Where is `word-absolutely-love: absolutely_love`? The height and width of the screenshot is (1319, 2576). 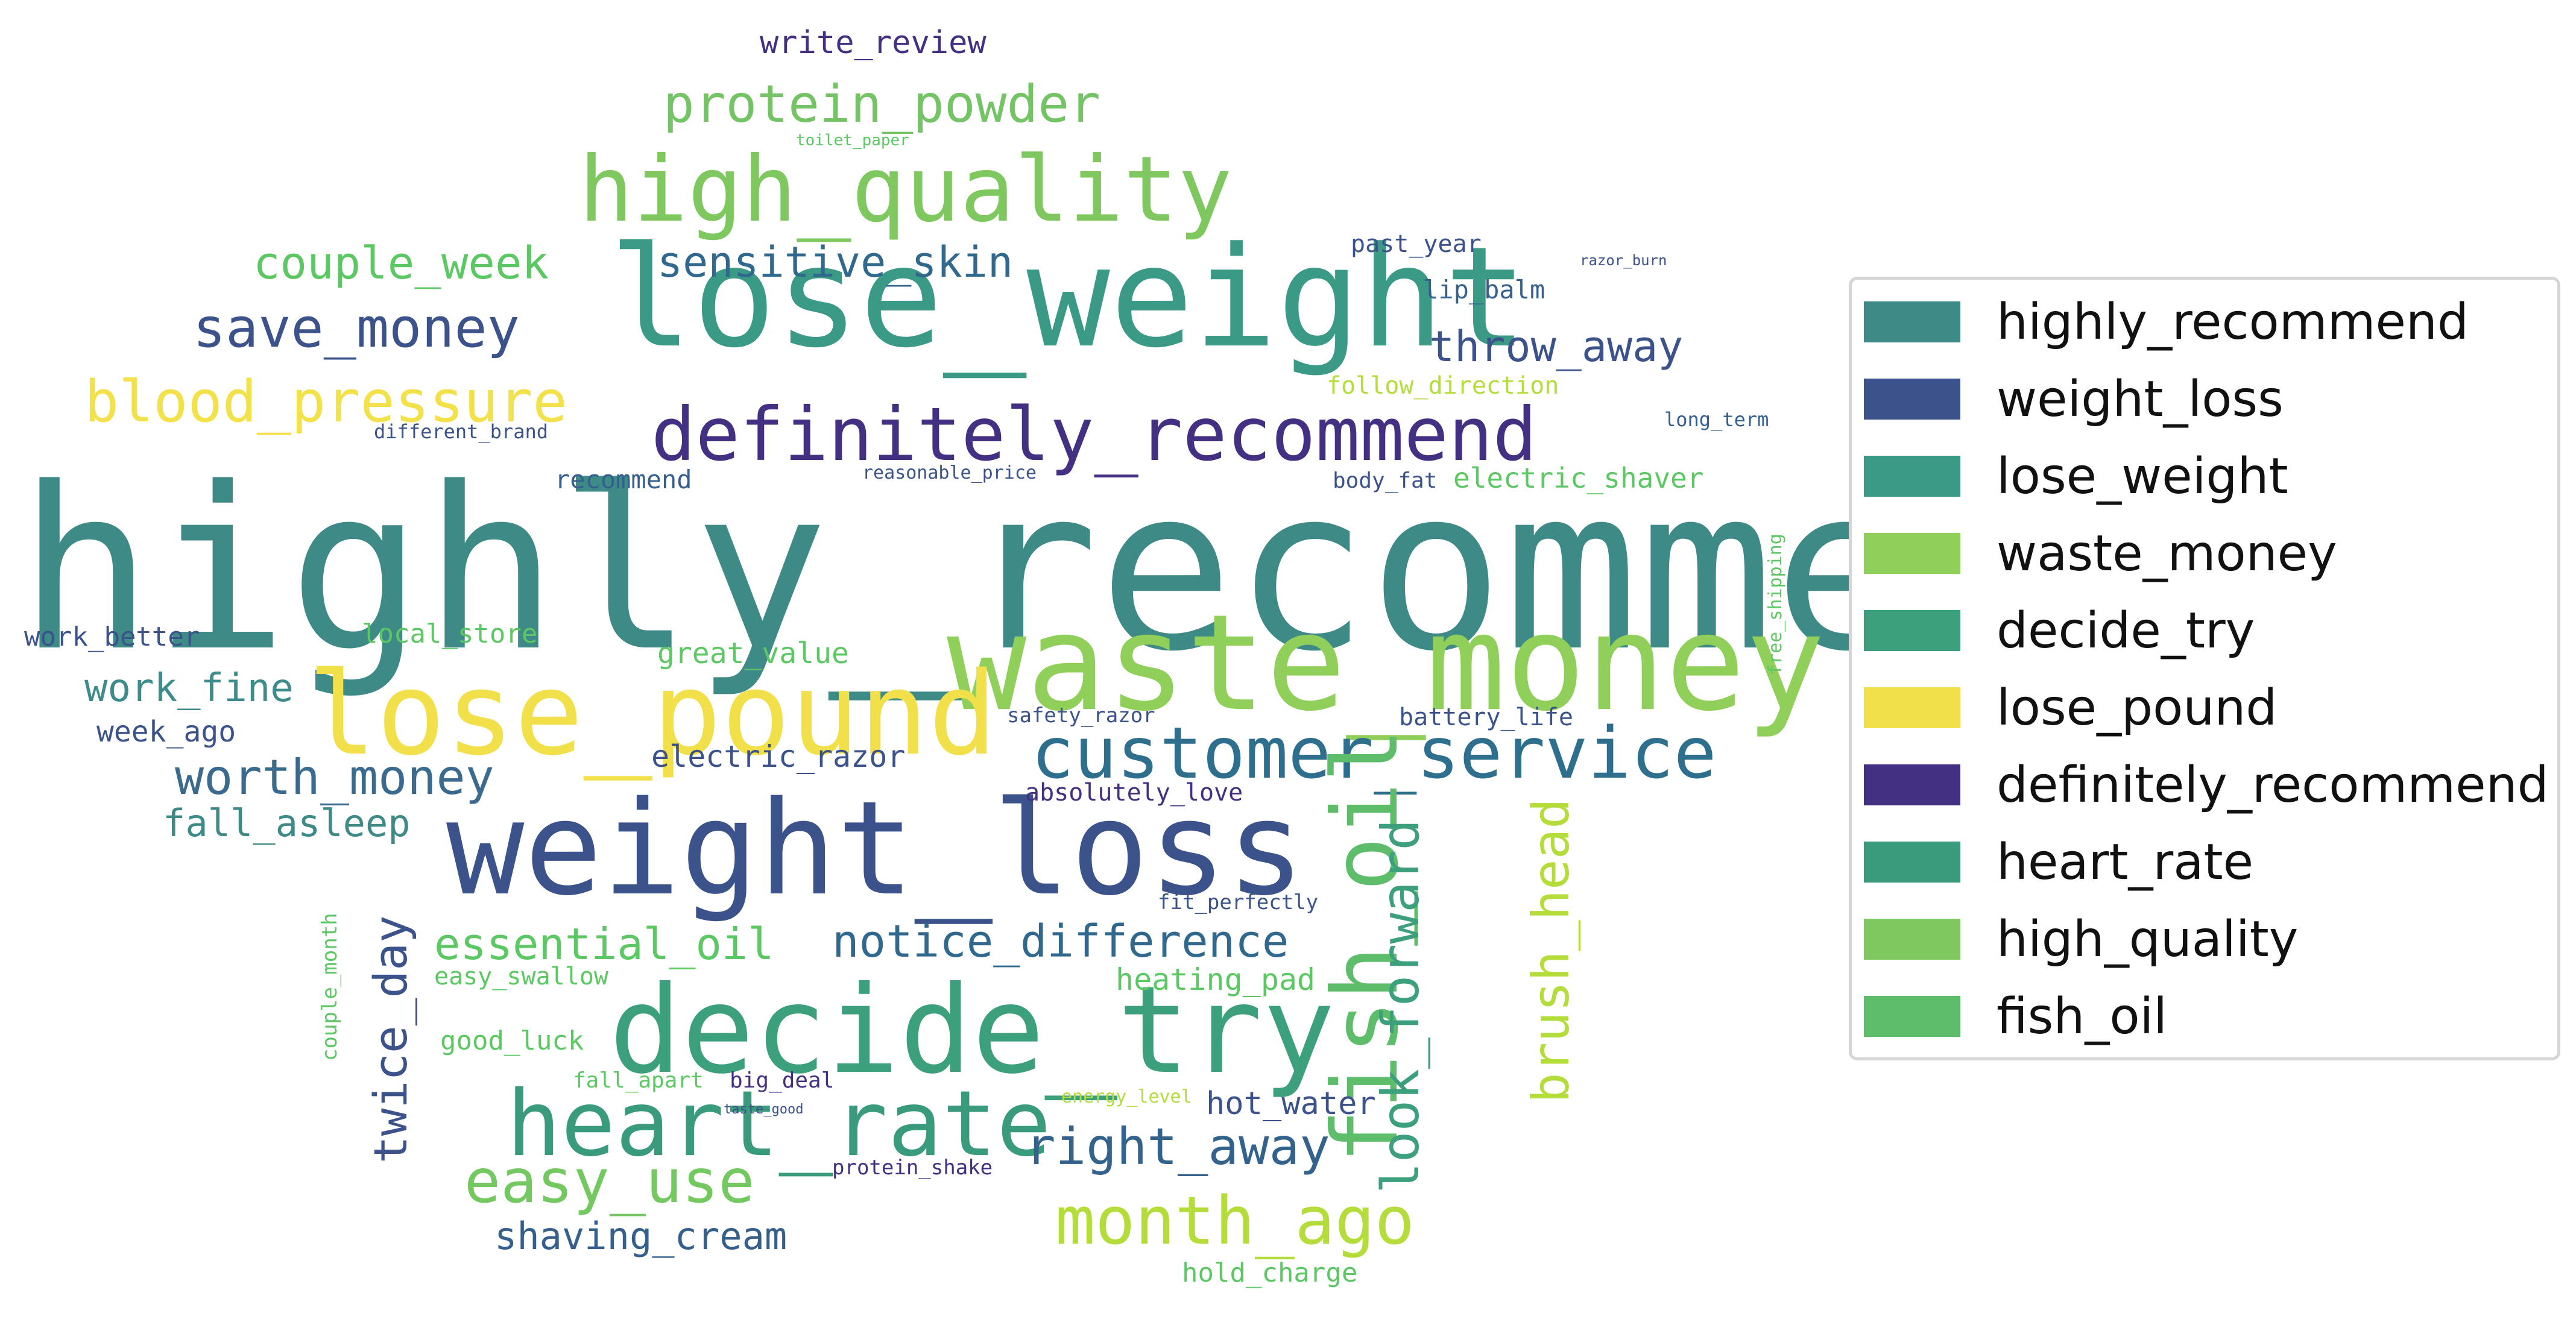 word-absolutely-love: absolutely_love is located at coordinates (1134, 793).